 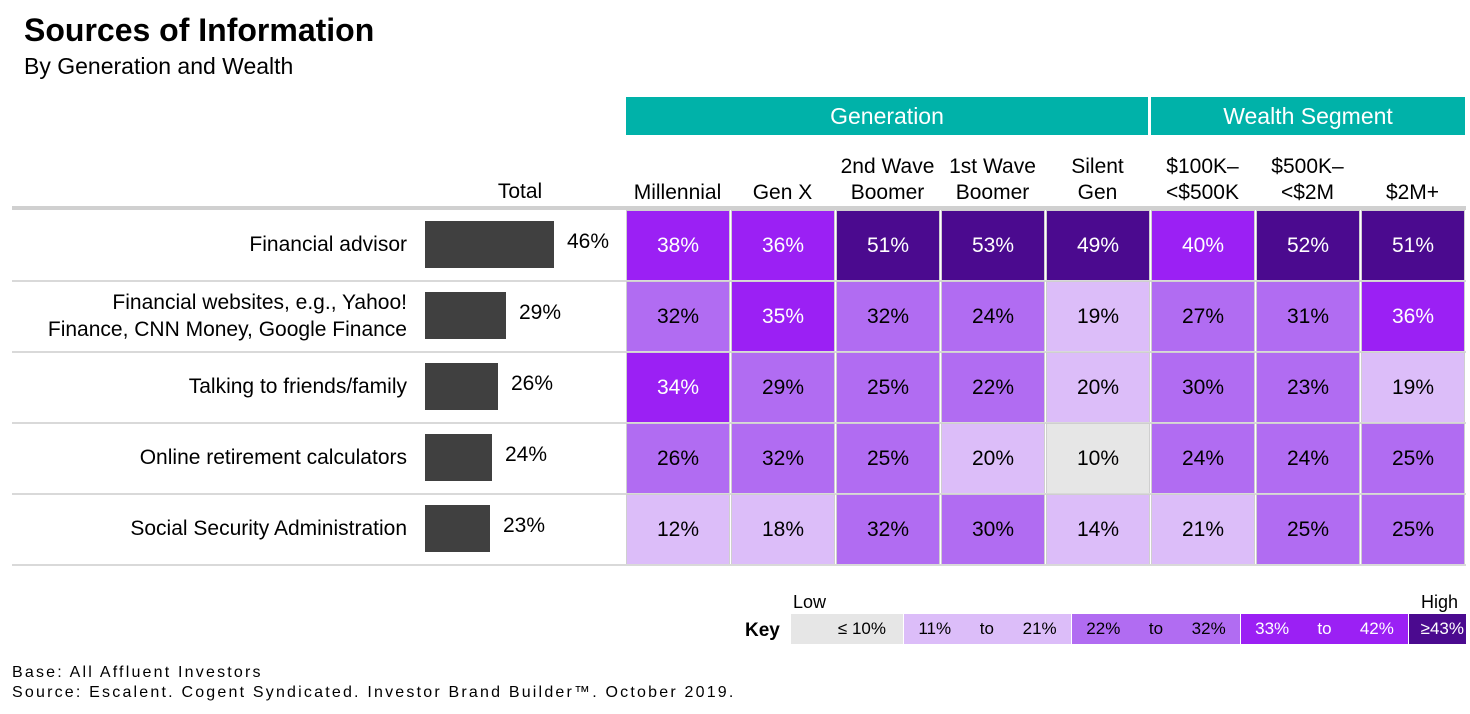 What do you see at coordinates (1203, 316) in the screenshot?
I see `heatmap-cell: 27%` at bounding box center [1203, 316].